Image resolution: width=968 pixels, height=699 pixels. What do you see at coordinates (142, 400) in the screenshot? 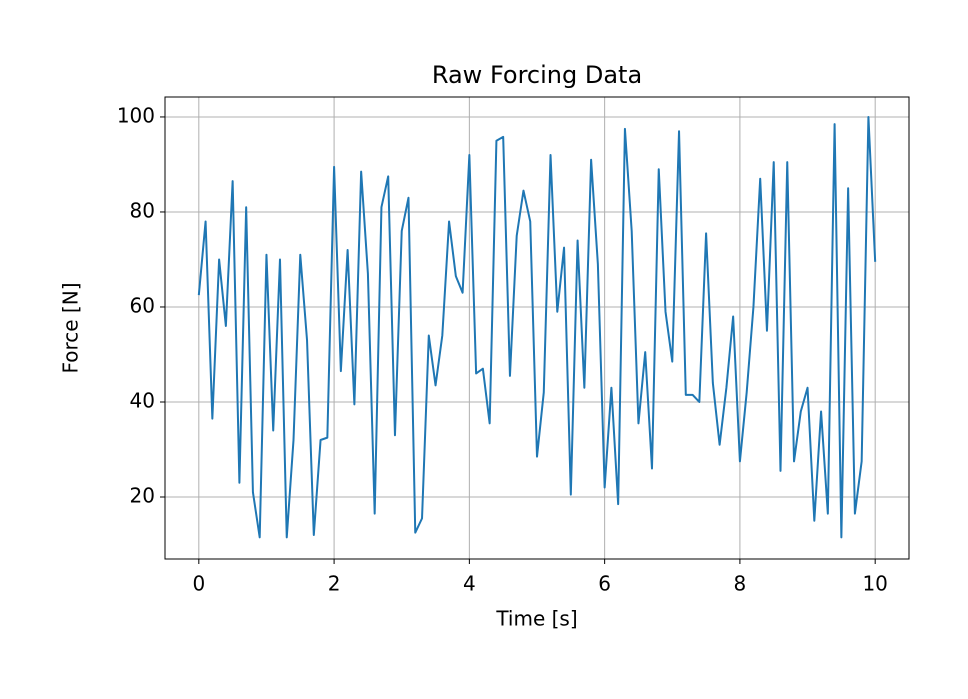
I see `y-tick-label: 40` at bounding box center [142, 400].